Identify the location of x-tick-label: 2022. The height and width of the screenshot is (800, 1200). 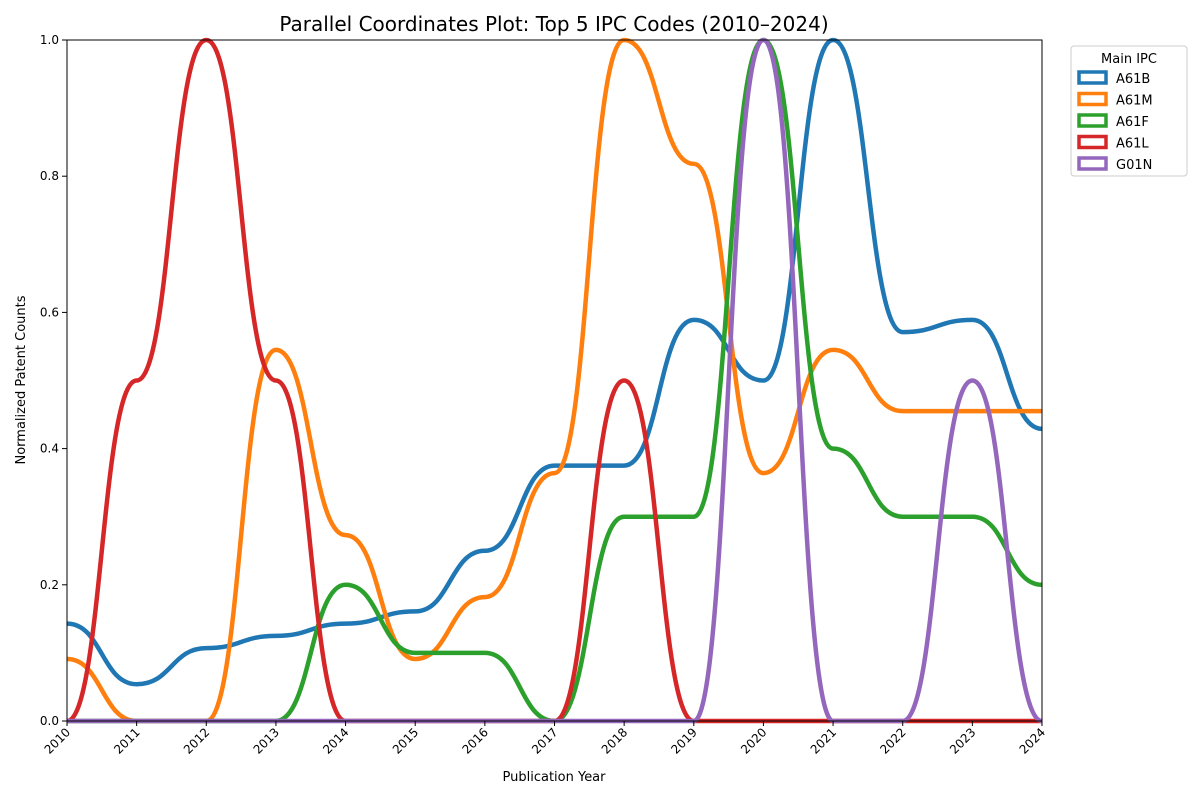
(892, 740).